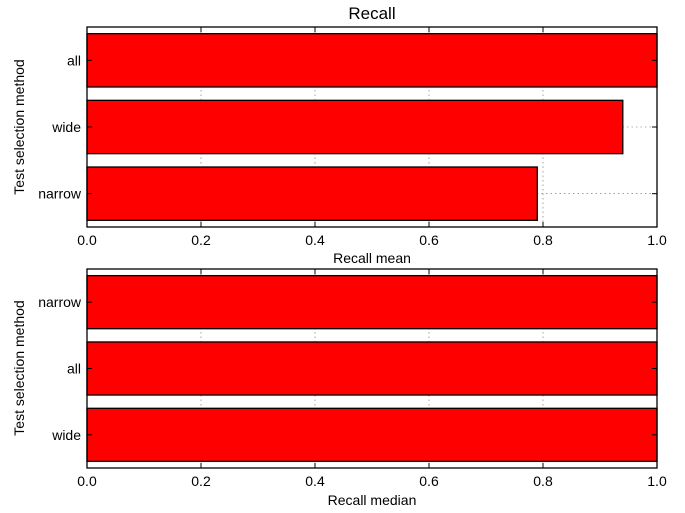 This screenshot has height=513, width=685. What do you see at coordinates (371, 13) in the screenshot?
I see `chart-title: Recall` at bounding box center [371, 13].